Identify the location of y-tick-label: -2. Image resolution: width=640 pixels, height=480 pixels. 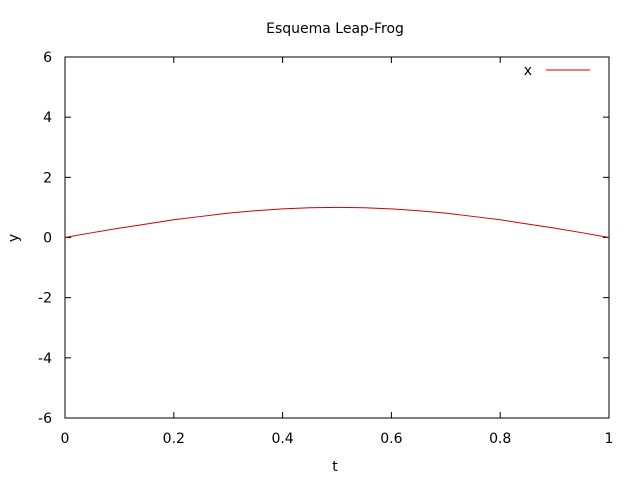
(45, 299).